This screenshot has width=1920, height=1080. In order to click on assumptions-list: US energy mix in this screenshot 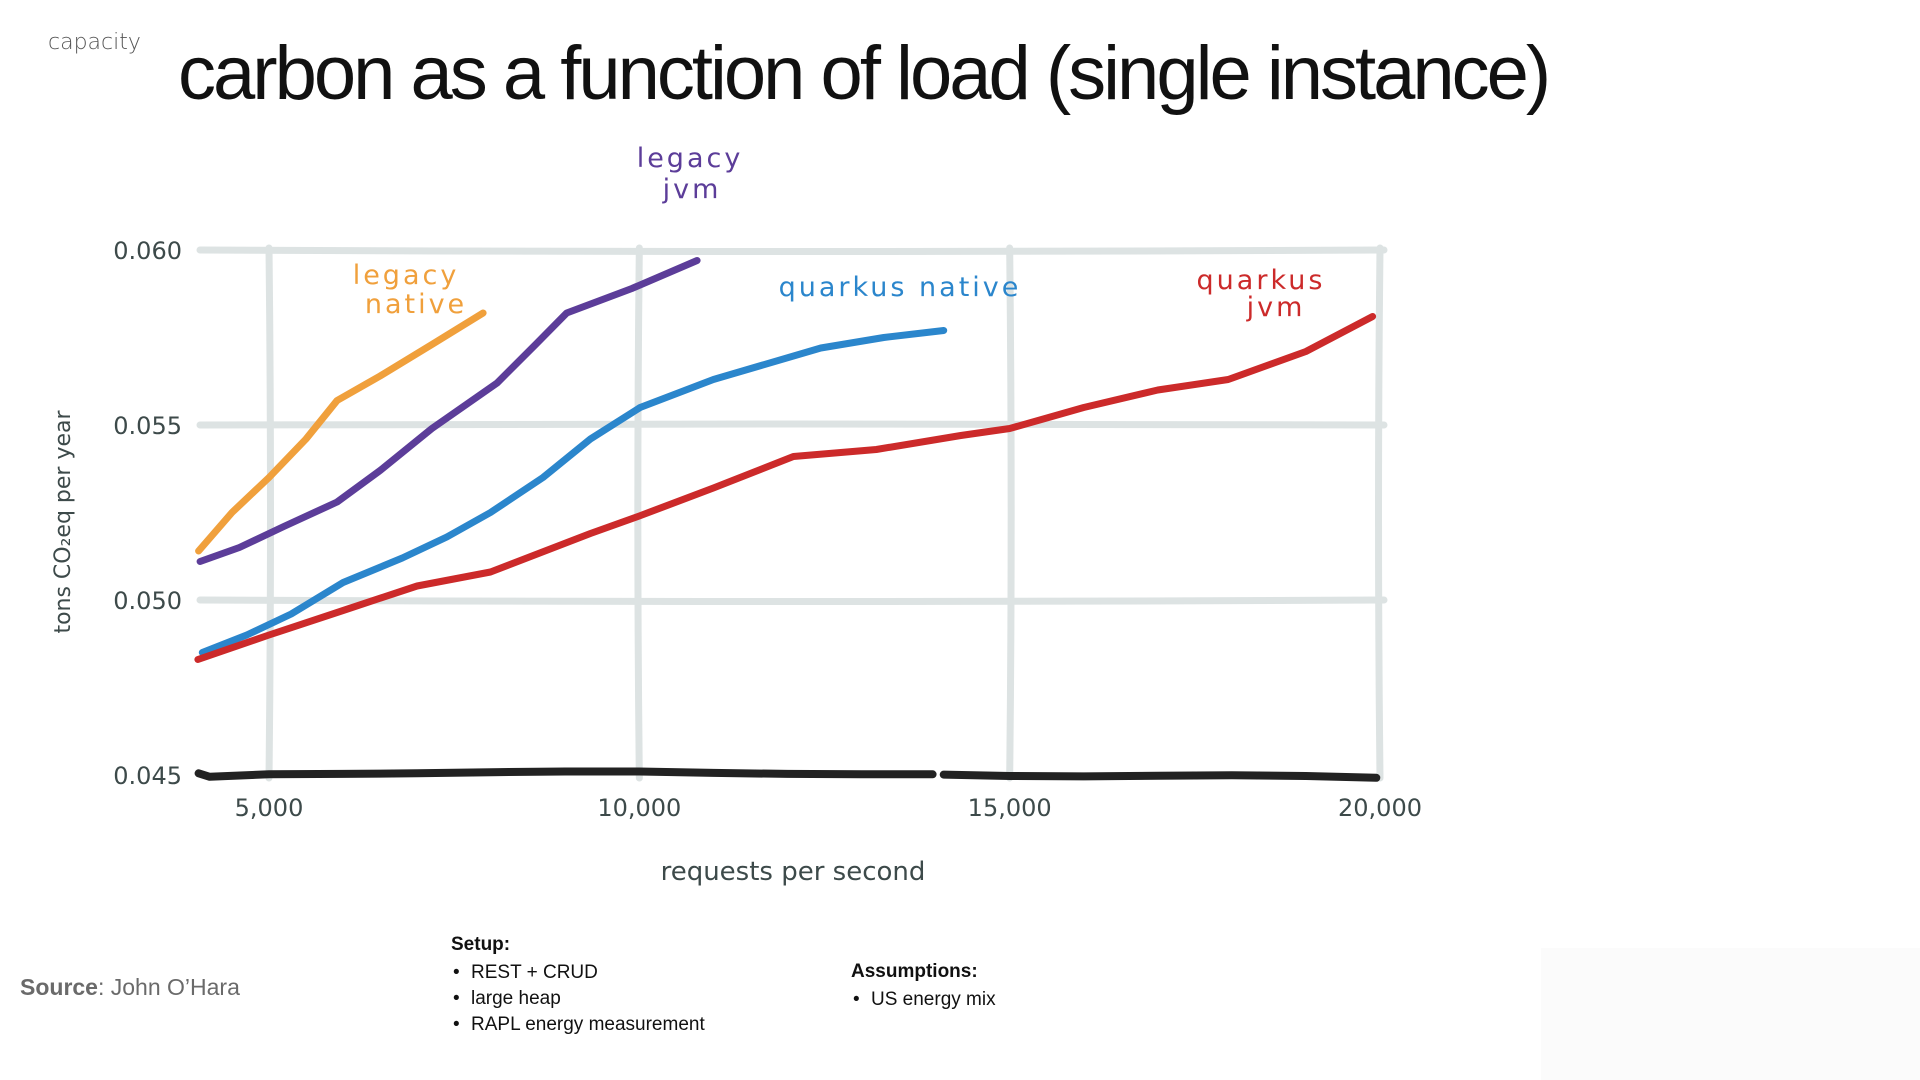, I will do `click(923, 1000)`.